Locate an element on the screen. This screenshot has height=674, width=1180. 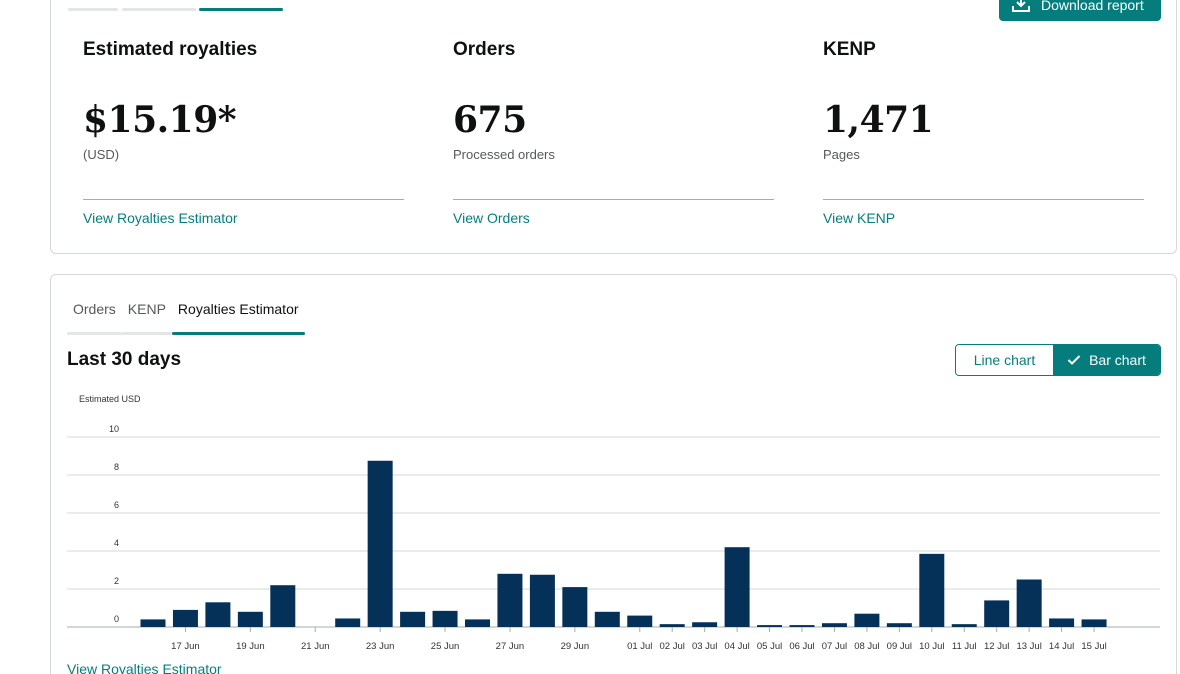
bar-07-jul is located at coordinates (834, 625).